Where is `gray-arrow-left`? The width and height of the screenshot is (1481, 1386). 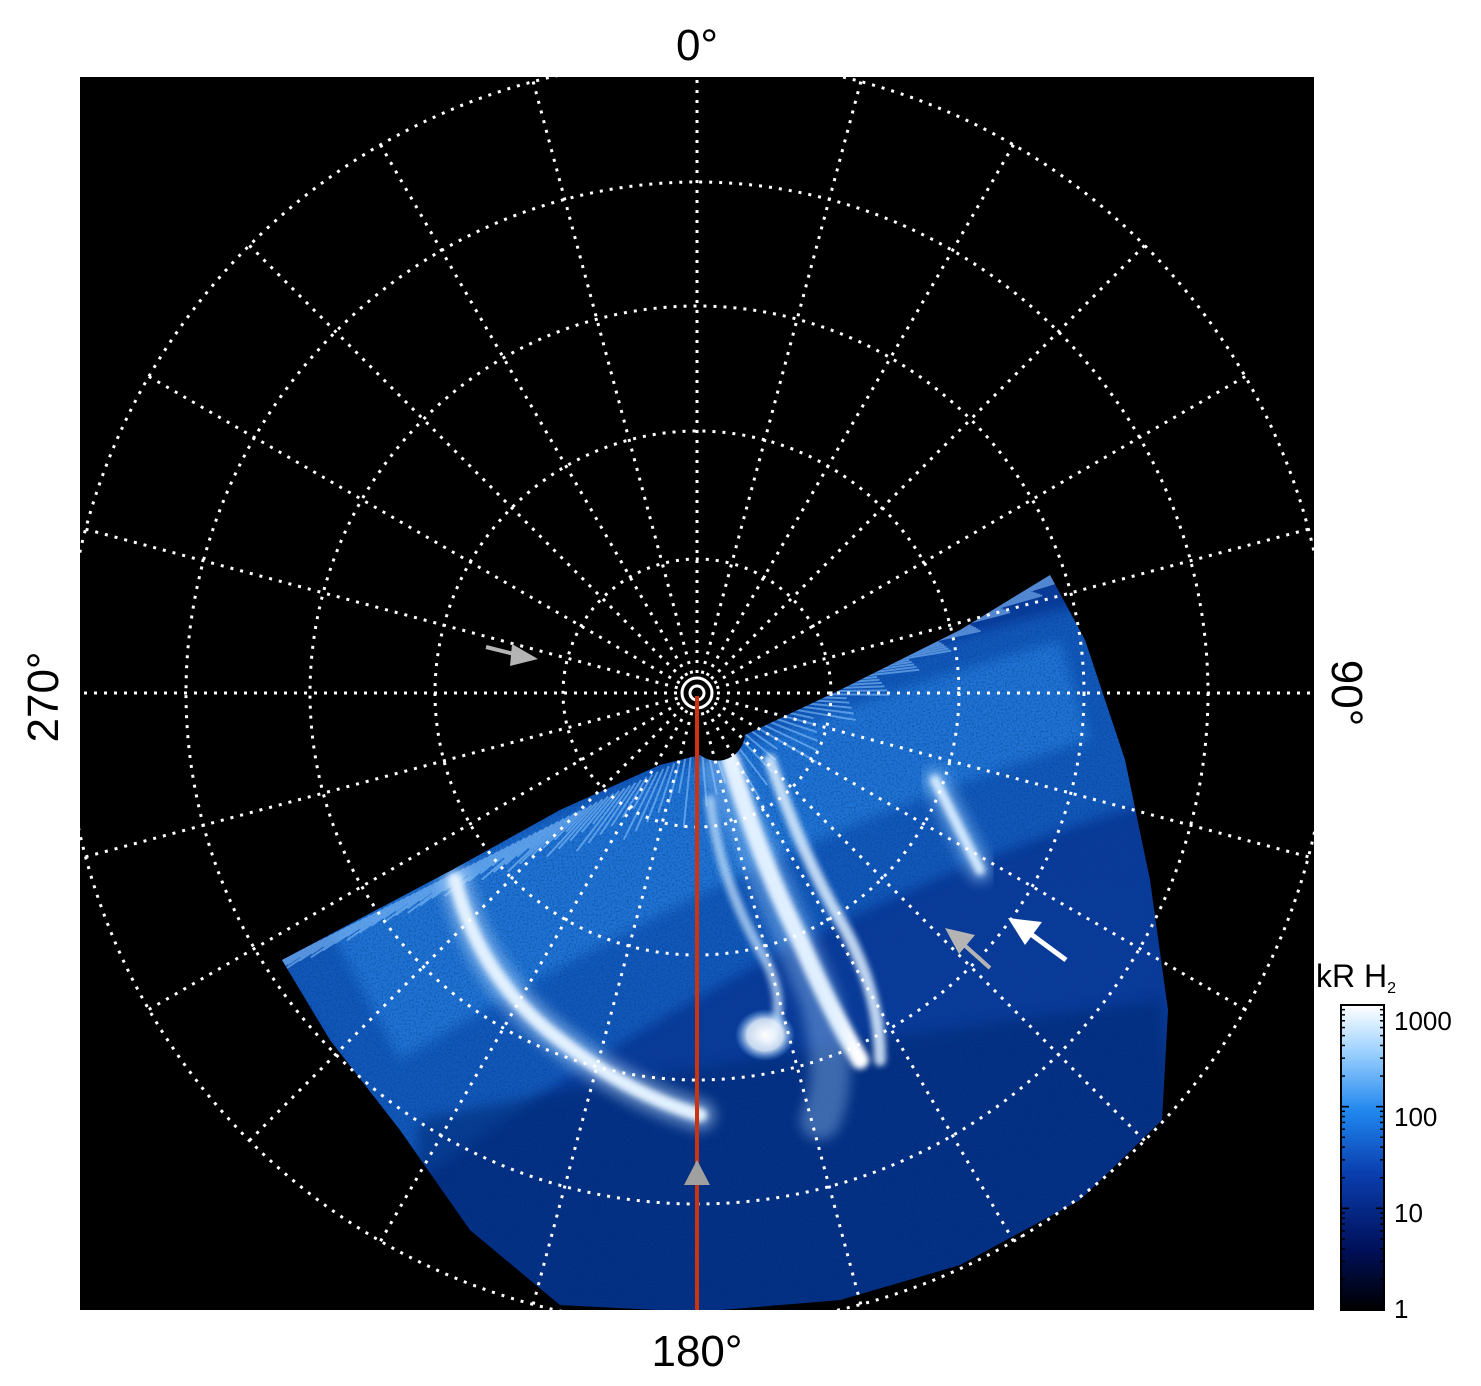
gray-arrow-left is located at coordinates (511, 655).